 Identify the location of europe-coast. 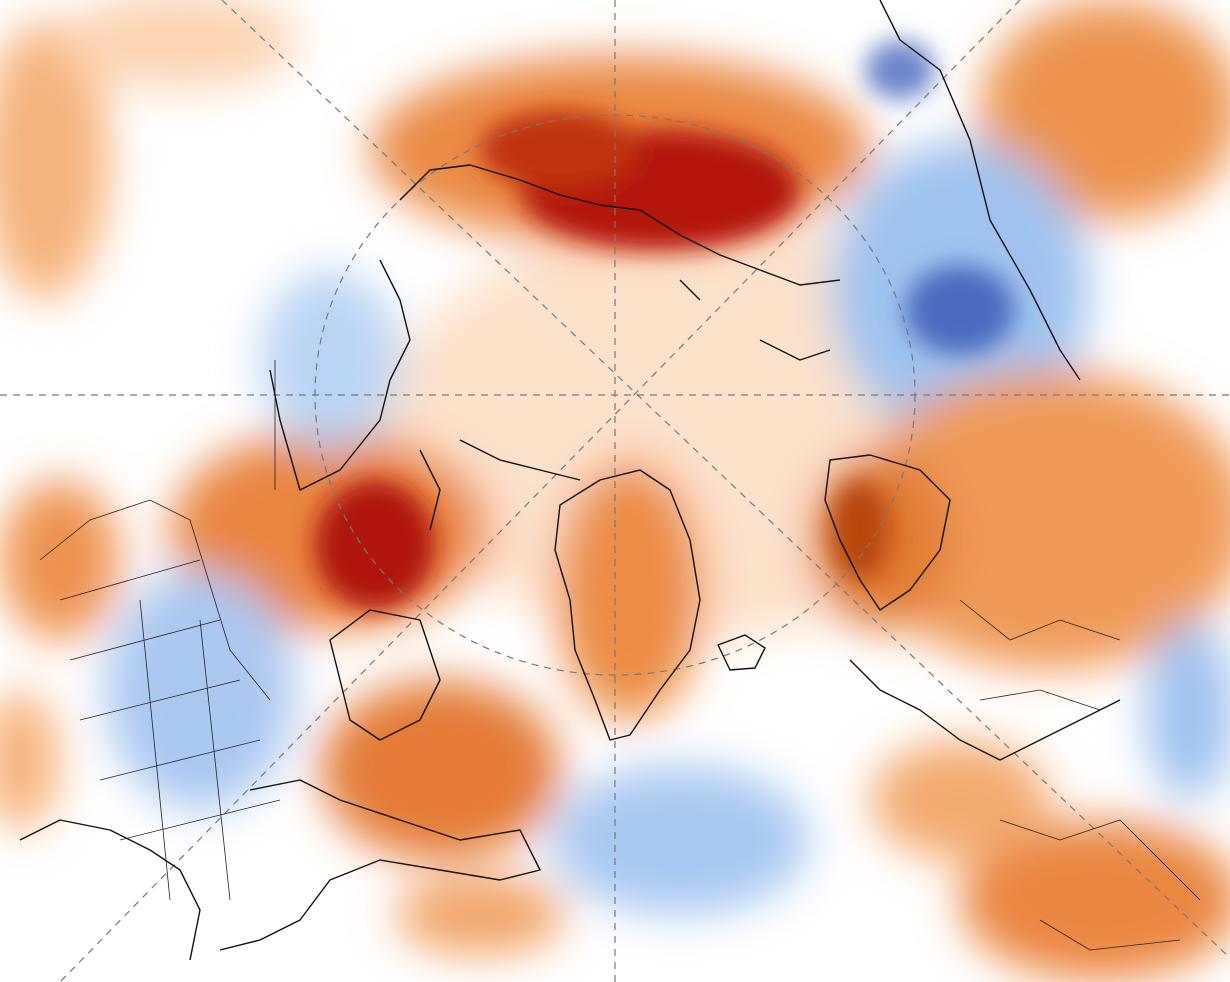
(985, 710).